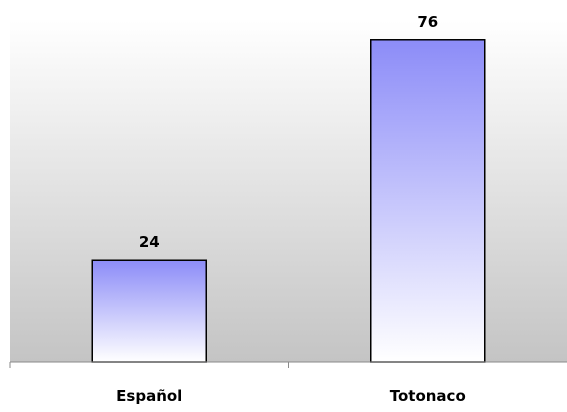  I want to click on category-label: Español, so click(149, 396).